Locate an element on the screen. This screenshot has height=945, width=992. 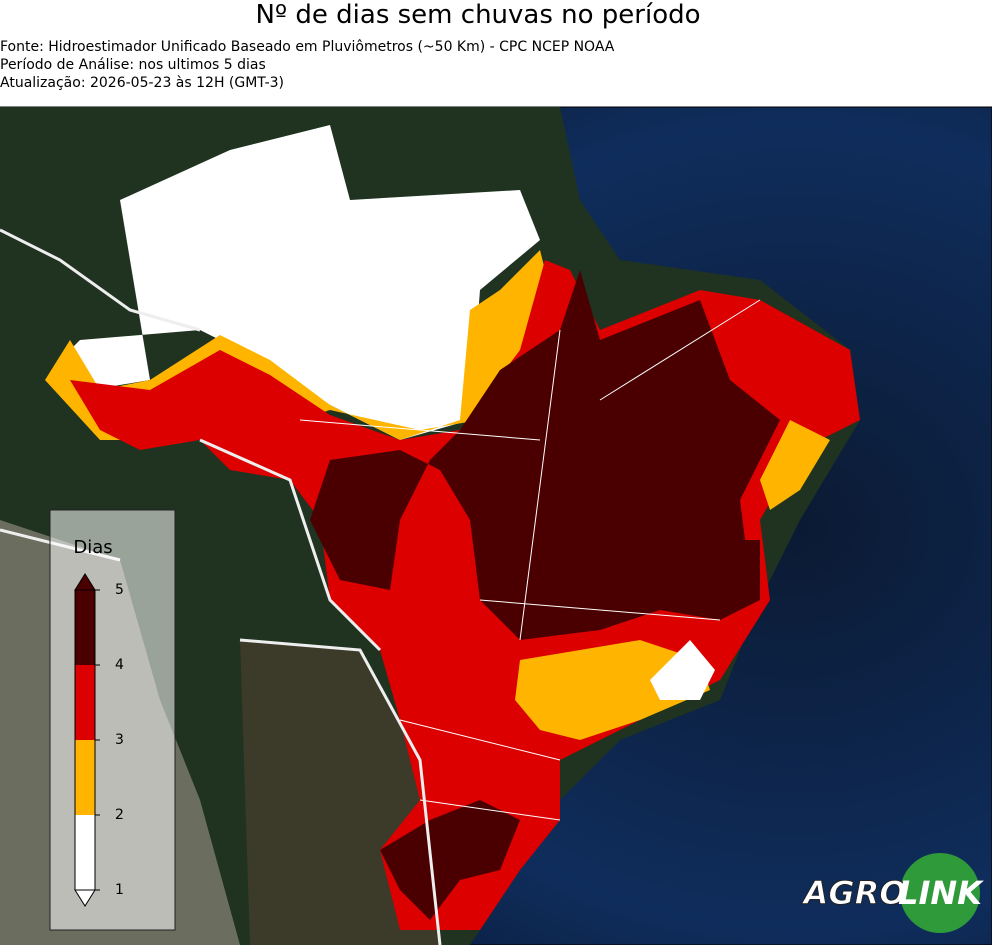
logo-text: AGRO is located at coordinates (854, 893).